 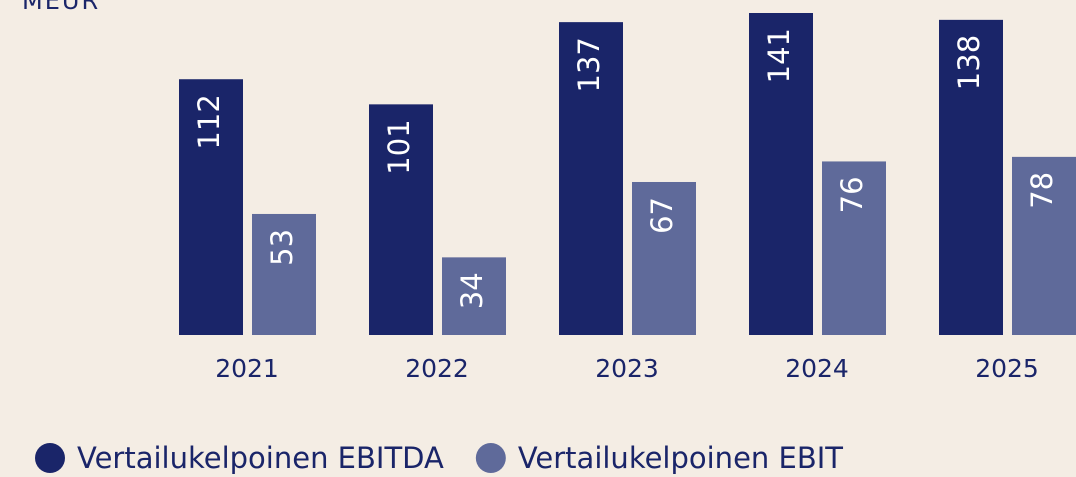 I want to click on data-label: 78, so click(x=1042, y=190).